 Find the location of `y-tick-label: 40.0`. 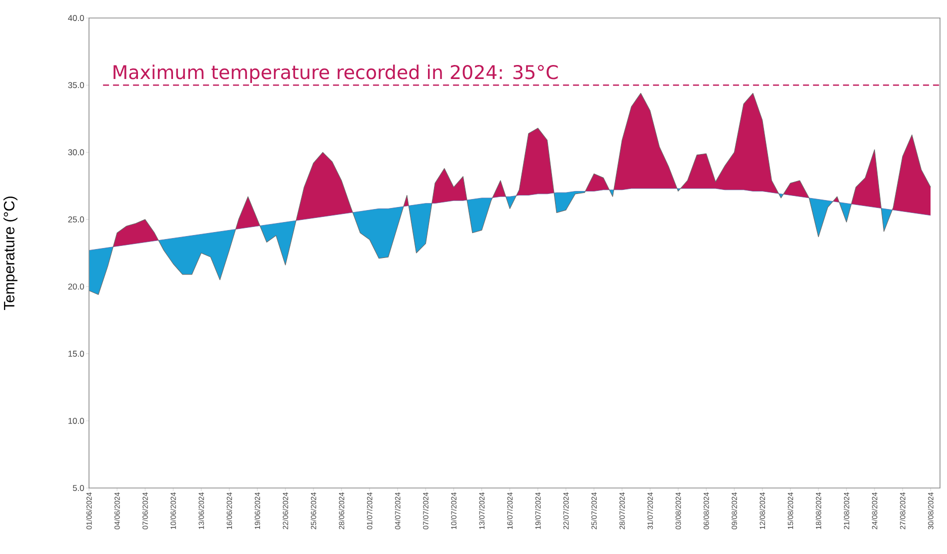

y-tick-label: 40.0 is located at coordinates (76, 18).